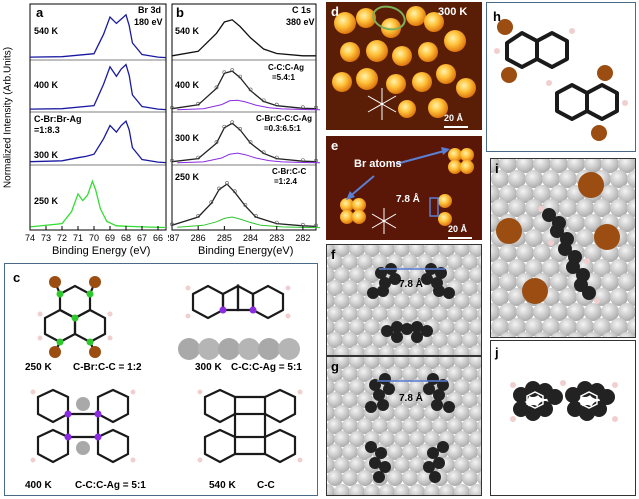 The height and width of the screenshot is (499, 639). What do you see at coordinates (46, 85) in the screenshot?
I see `panel-a-temp-400: 400 K` at bounding box center [46, 85].